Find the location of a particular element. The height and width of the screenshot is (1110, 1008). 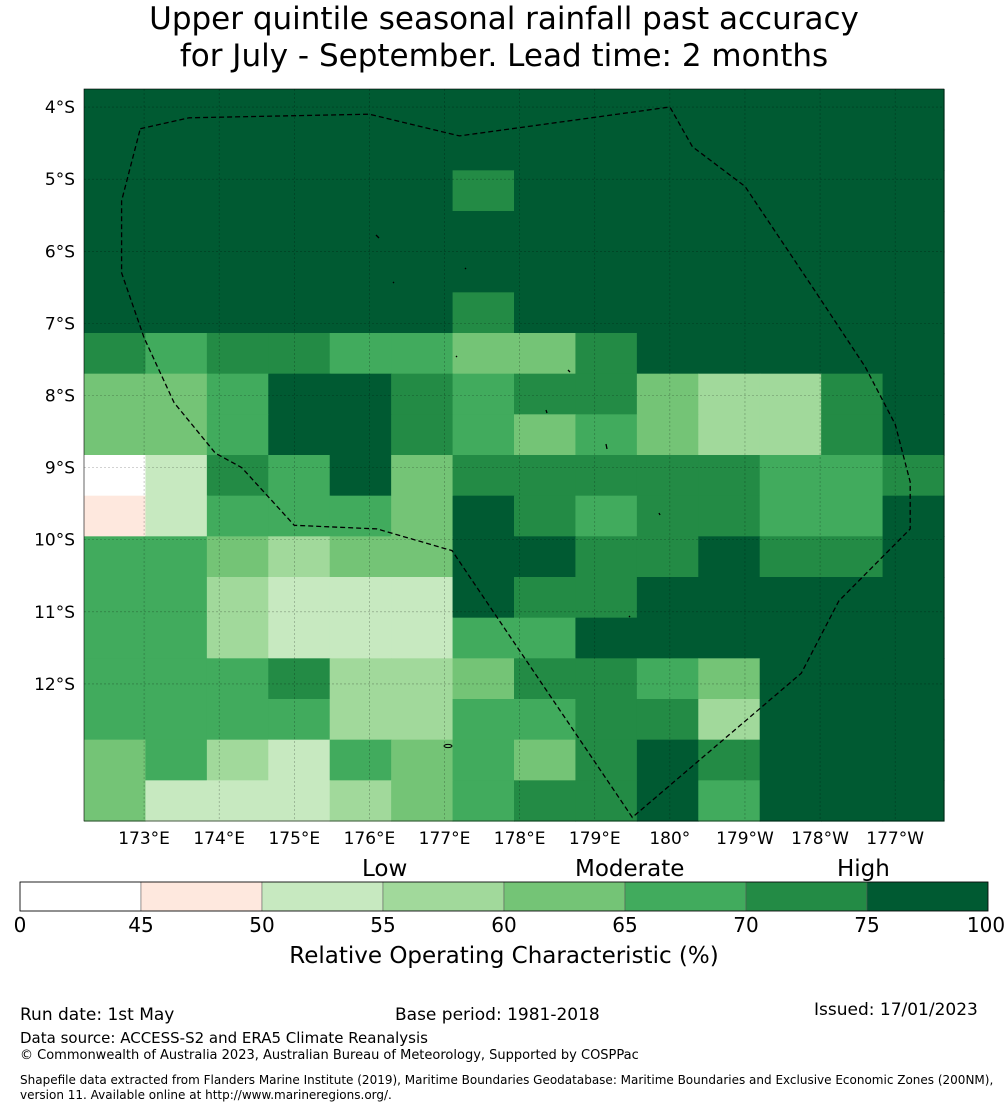

latitude-label: 10°S is located at coordinates (54, 541).